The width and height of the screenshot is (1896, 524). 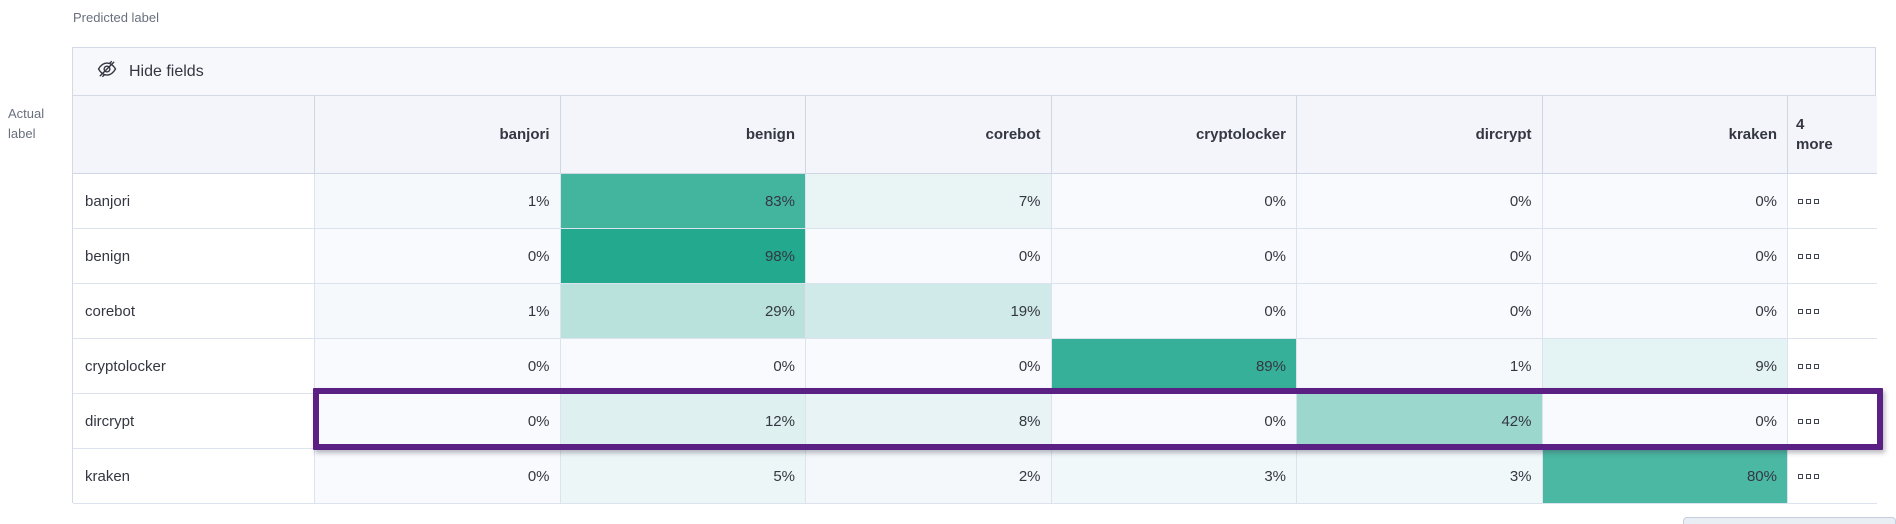 I want to click on cell-benign-corebot: 0%, so click(x=929, y=256).